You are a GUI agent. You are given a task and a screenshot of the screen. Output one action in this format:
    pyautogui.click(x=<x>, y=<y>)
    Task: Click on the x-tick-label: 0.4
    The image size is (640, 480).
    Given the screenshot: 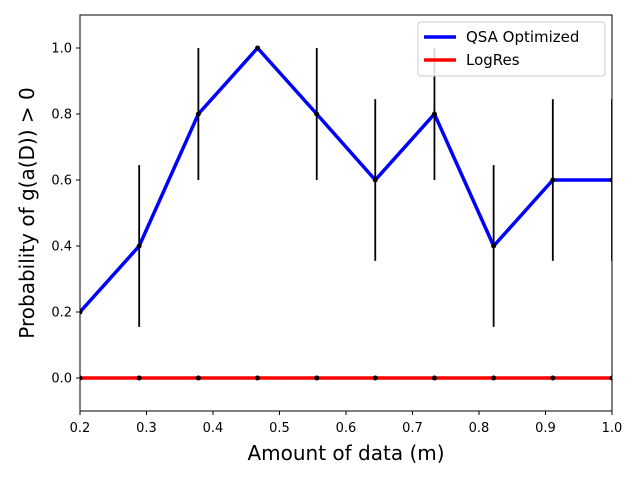 What is the action you would take?
    pyautogui.click(x=213, y=428)
    